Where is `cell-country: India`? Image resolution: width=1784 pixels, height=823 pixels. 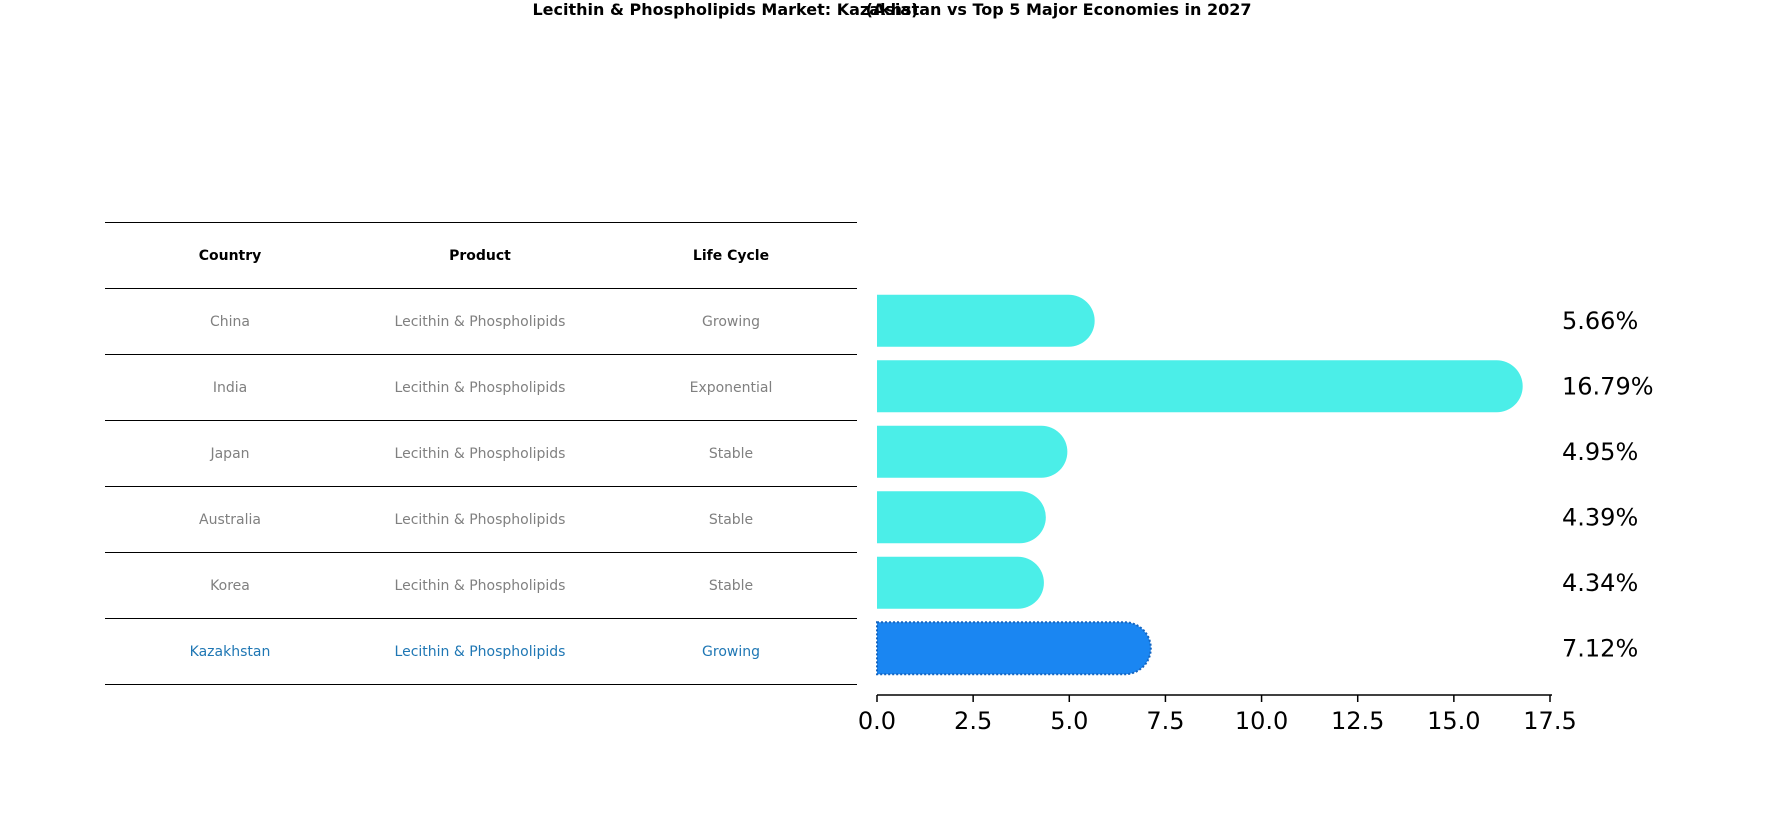 cell-country: India is located at coordinates (230, 387).